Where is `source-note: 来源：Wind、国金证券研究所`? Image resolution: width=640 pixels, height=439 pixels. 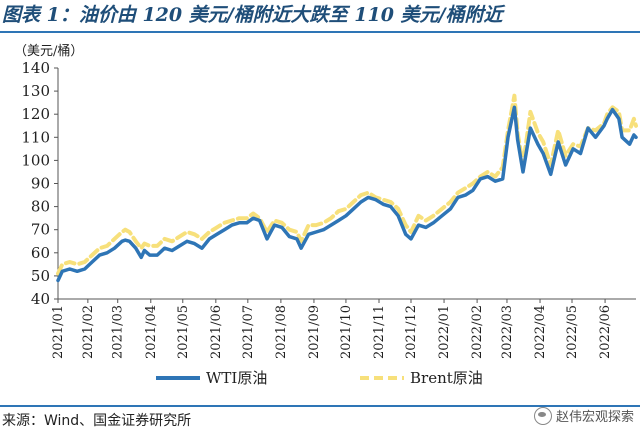
source-note: 来源：Wind、国金证券研究所 is located at coordinates (97, 421).